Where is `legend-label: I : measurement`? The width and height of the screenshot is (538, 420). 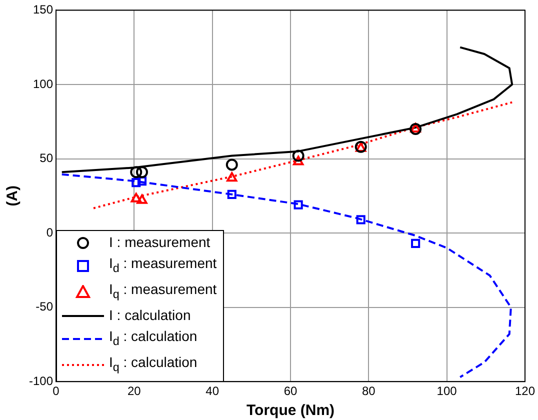
legend-label: I : measurement is located at coordinates (159, 242).